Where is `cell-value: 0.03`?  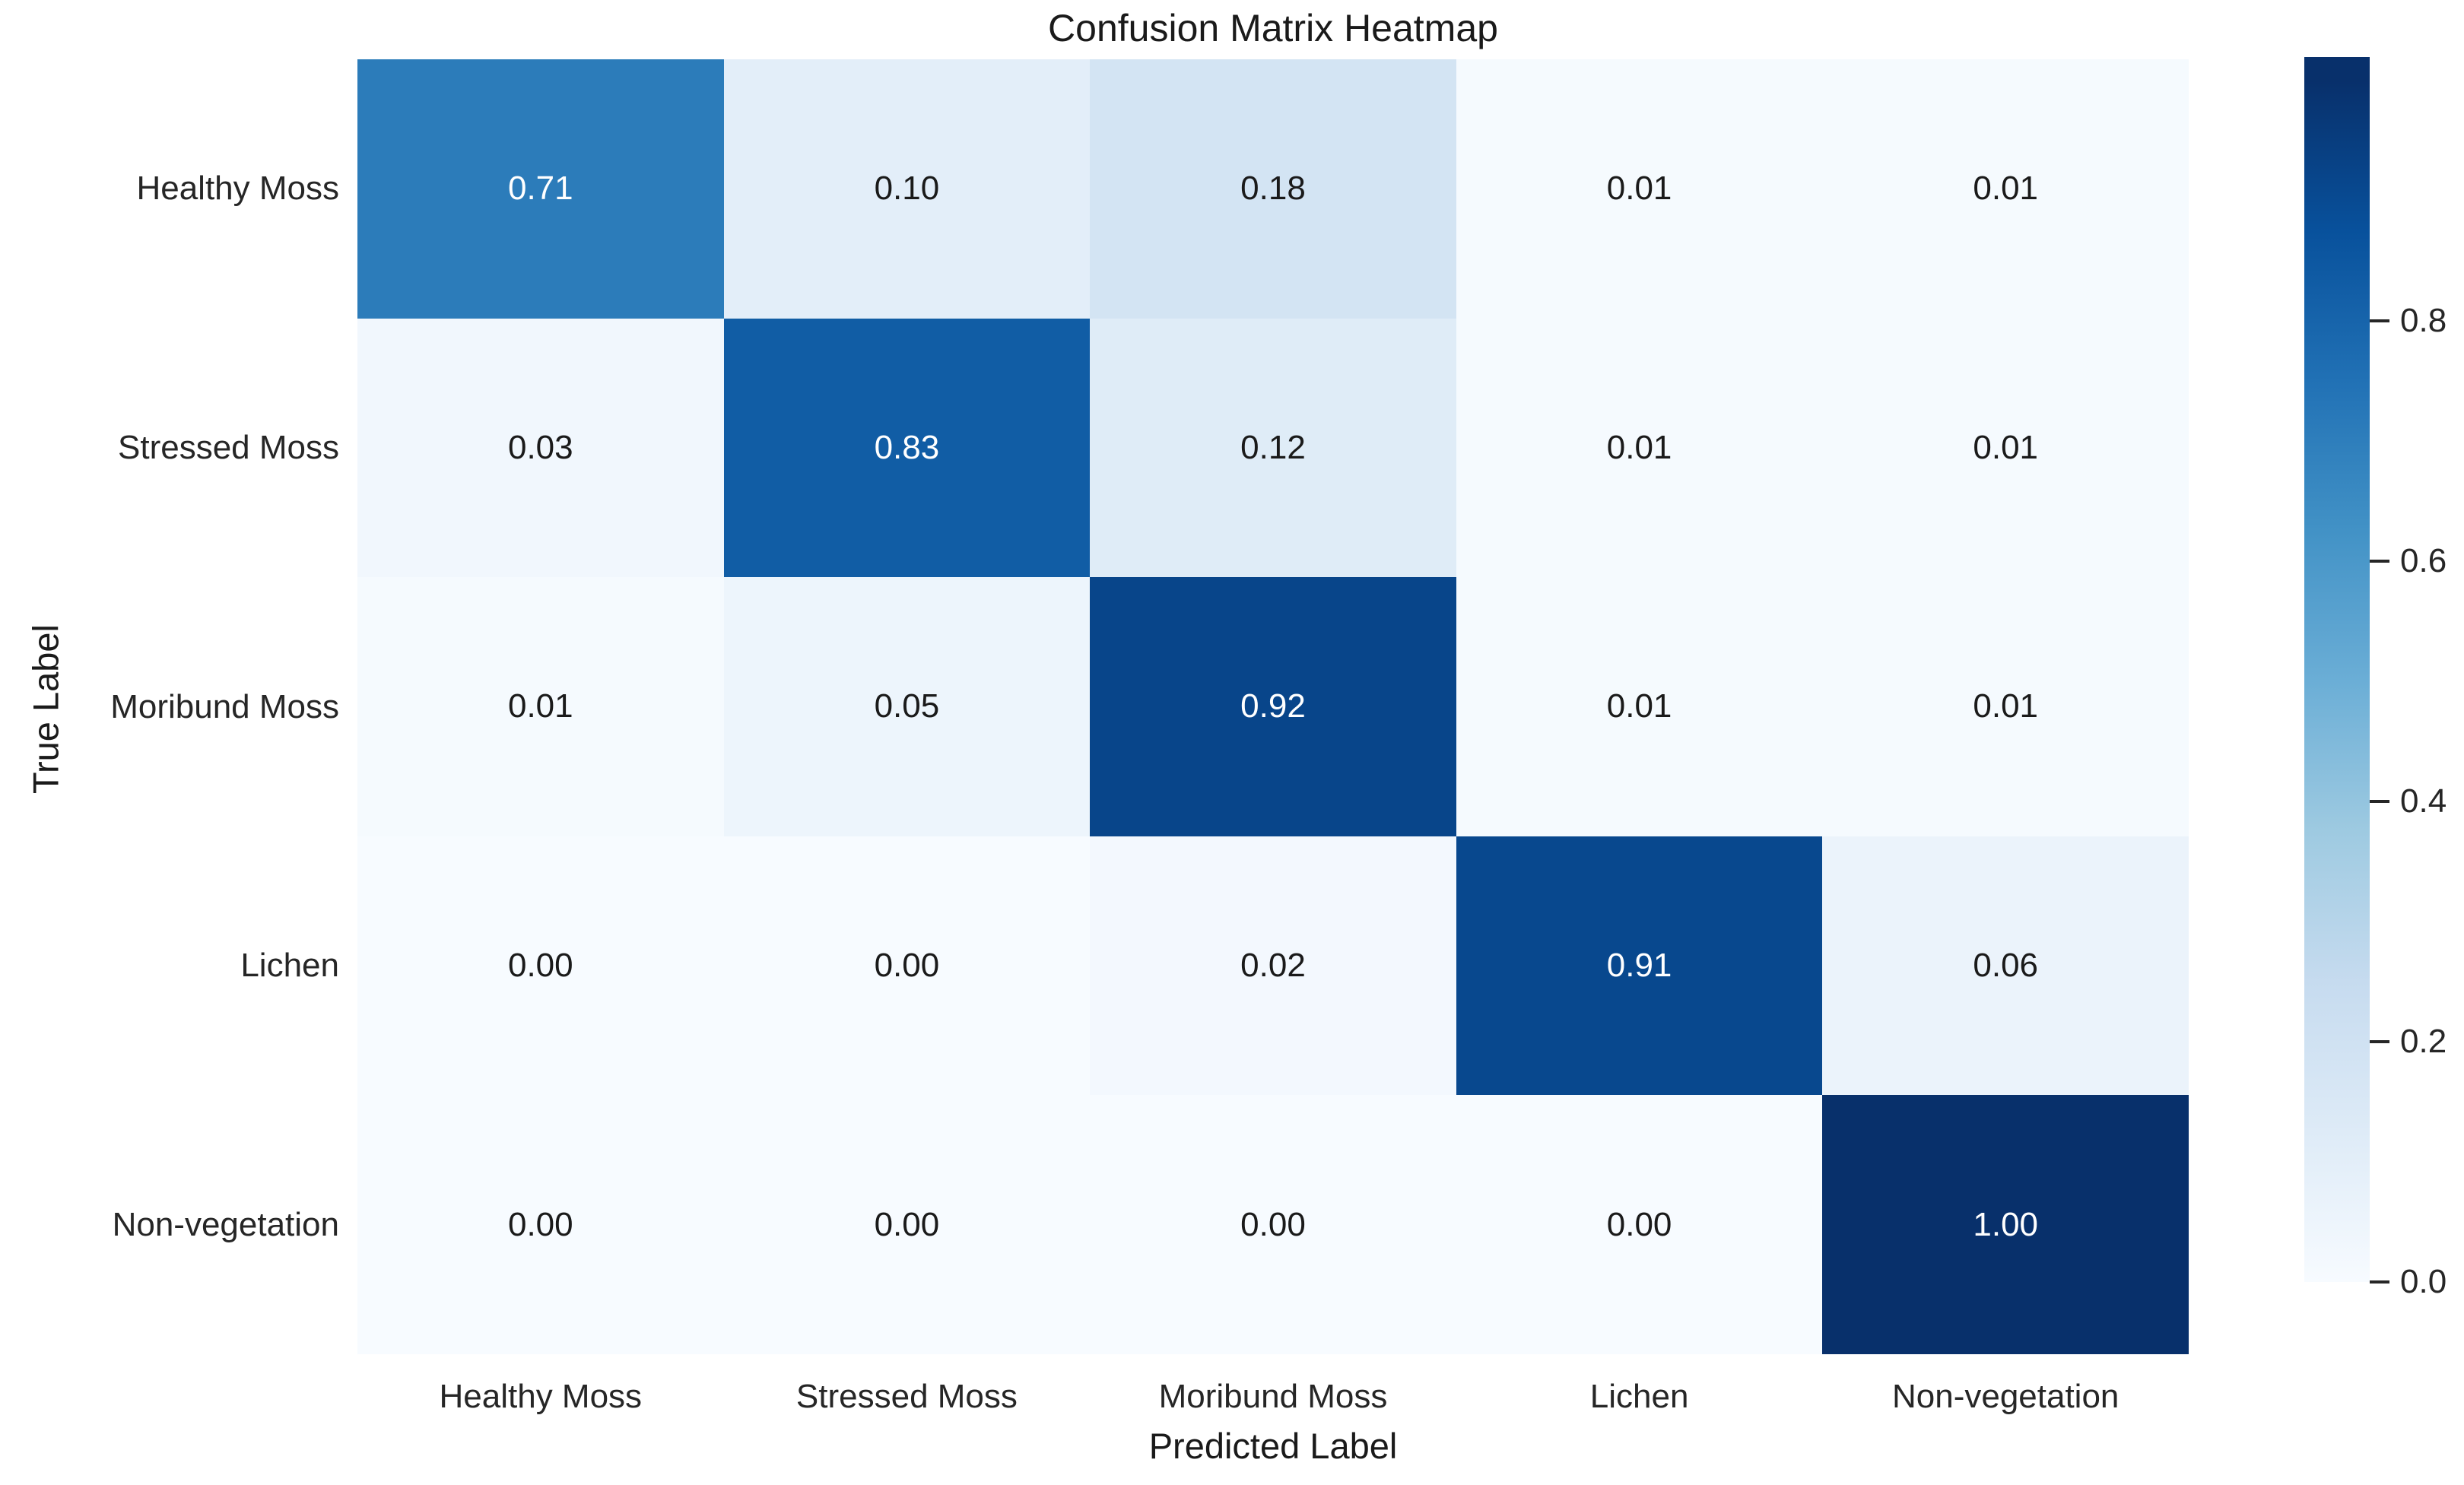 cell-value: 0.03 is located at coordinates (540, 447).